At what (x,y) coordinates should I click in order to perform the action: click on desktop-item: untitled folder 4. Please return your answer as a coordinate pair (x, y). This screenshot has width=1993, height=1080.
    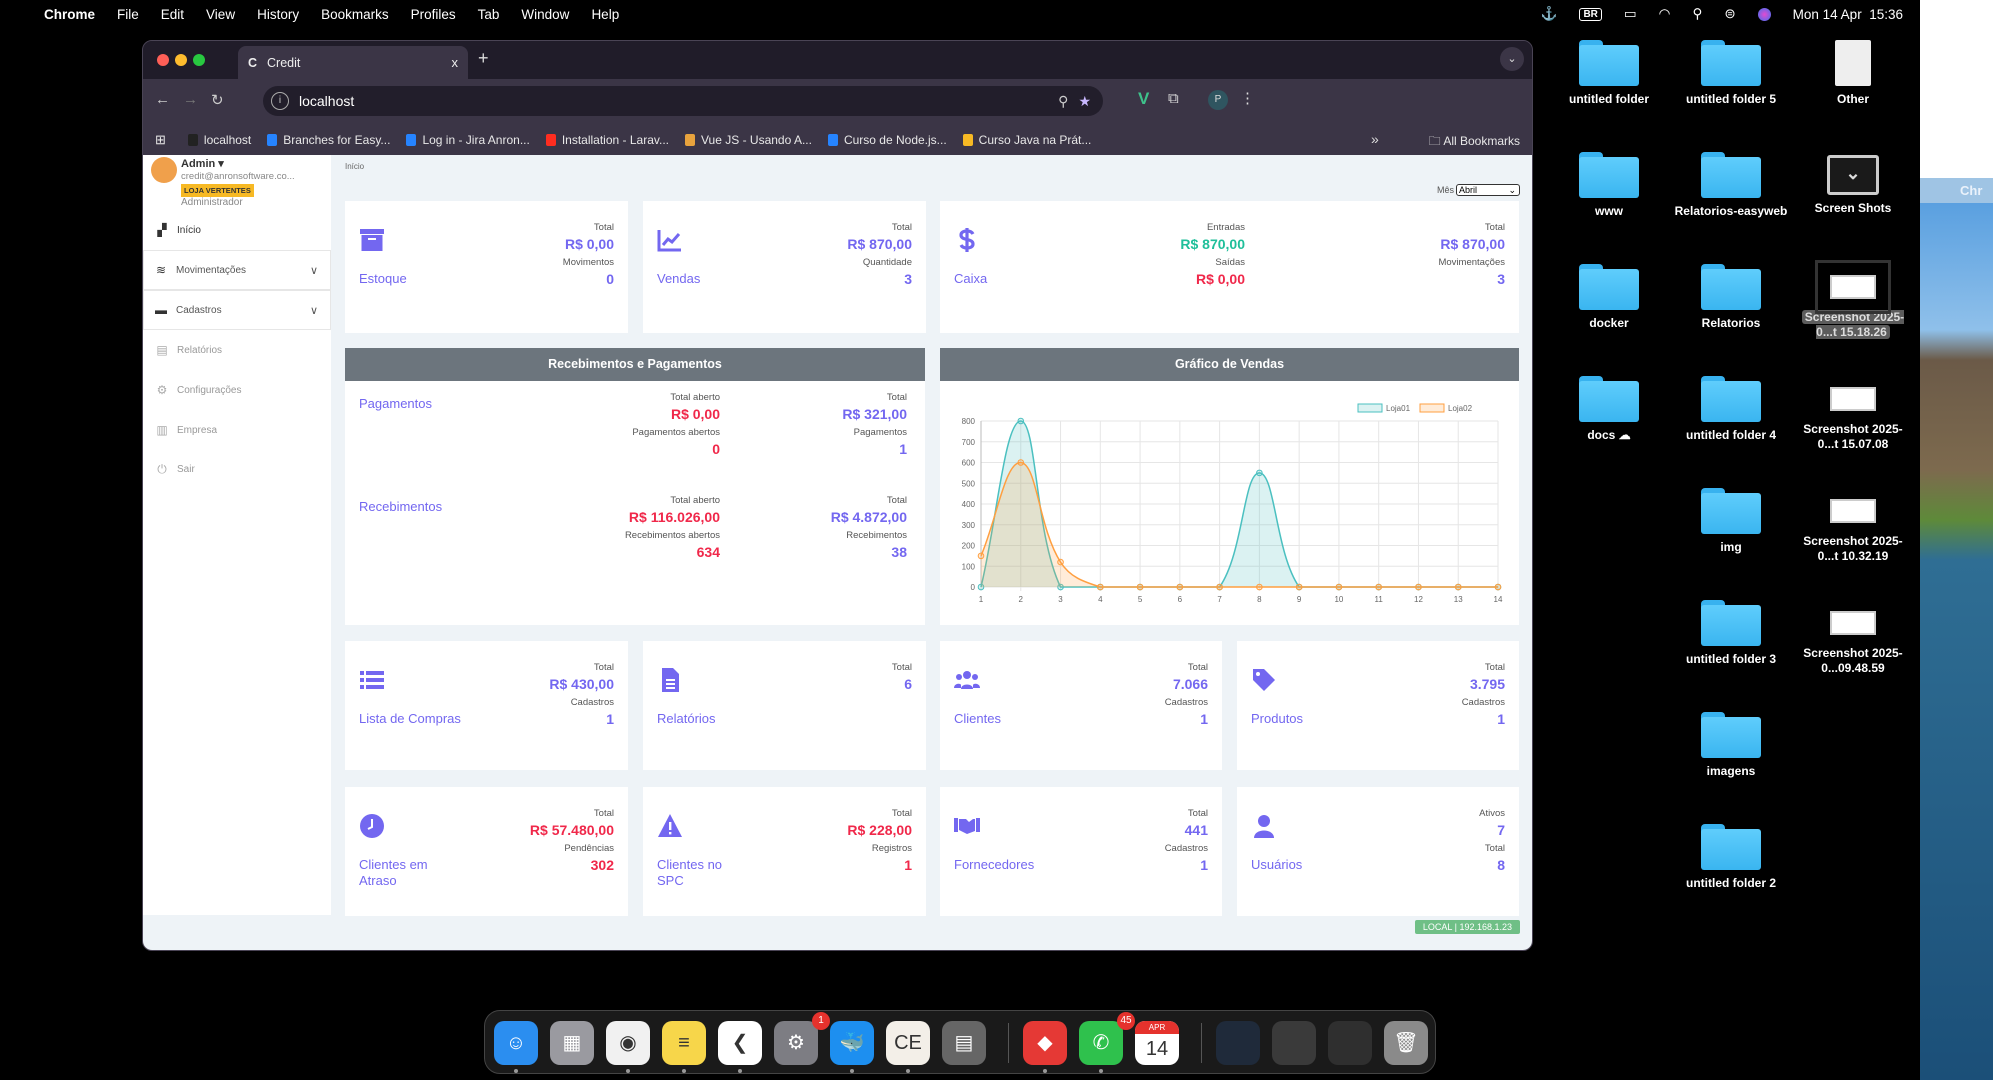
    Looking at the image, I should click on (1731, 409).